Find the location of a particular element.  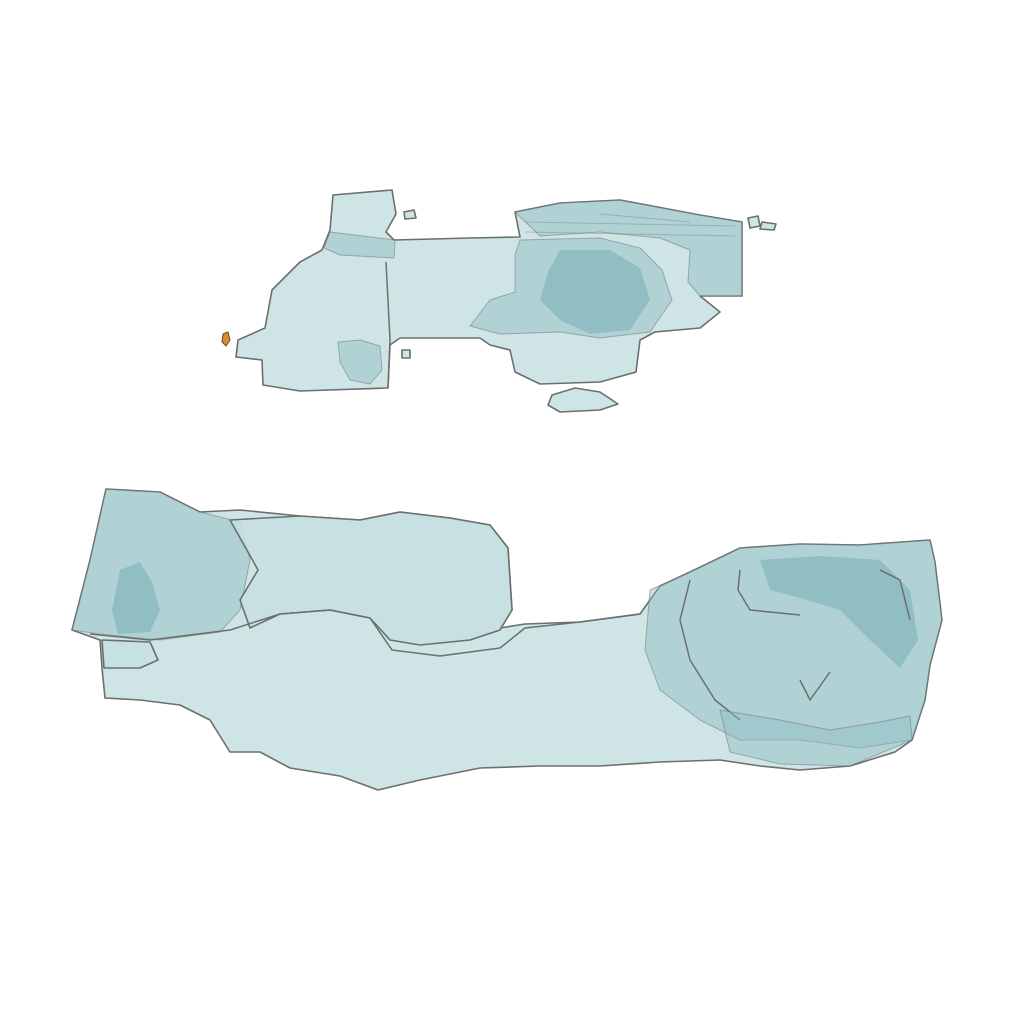

lower-mesh-right-ridges is located at coordinates (795, 645).